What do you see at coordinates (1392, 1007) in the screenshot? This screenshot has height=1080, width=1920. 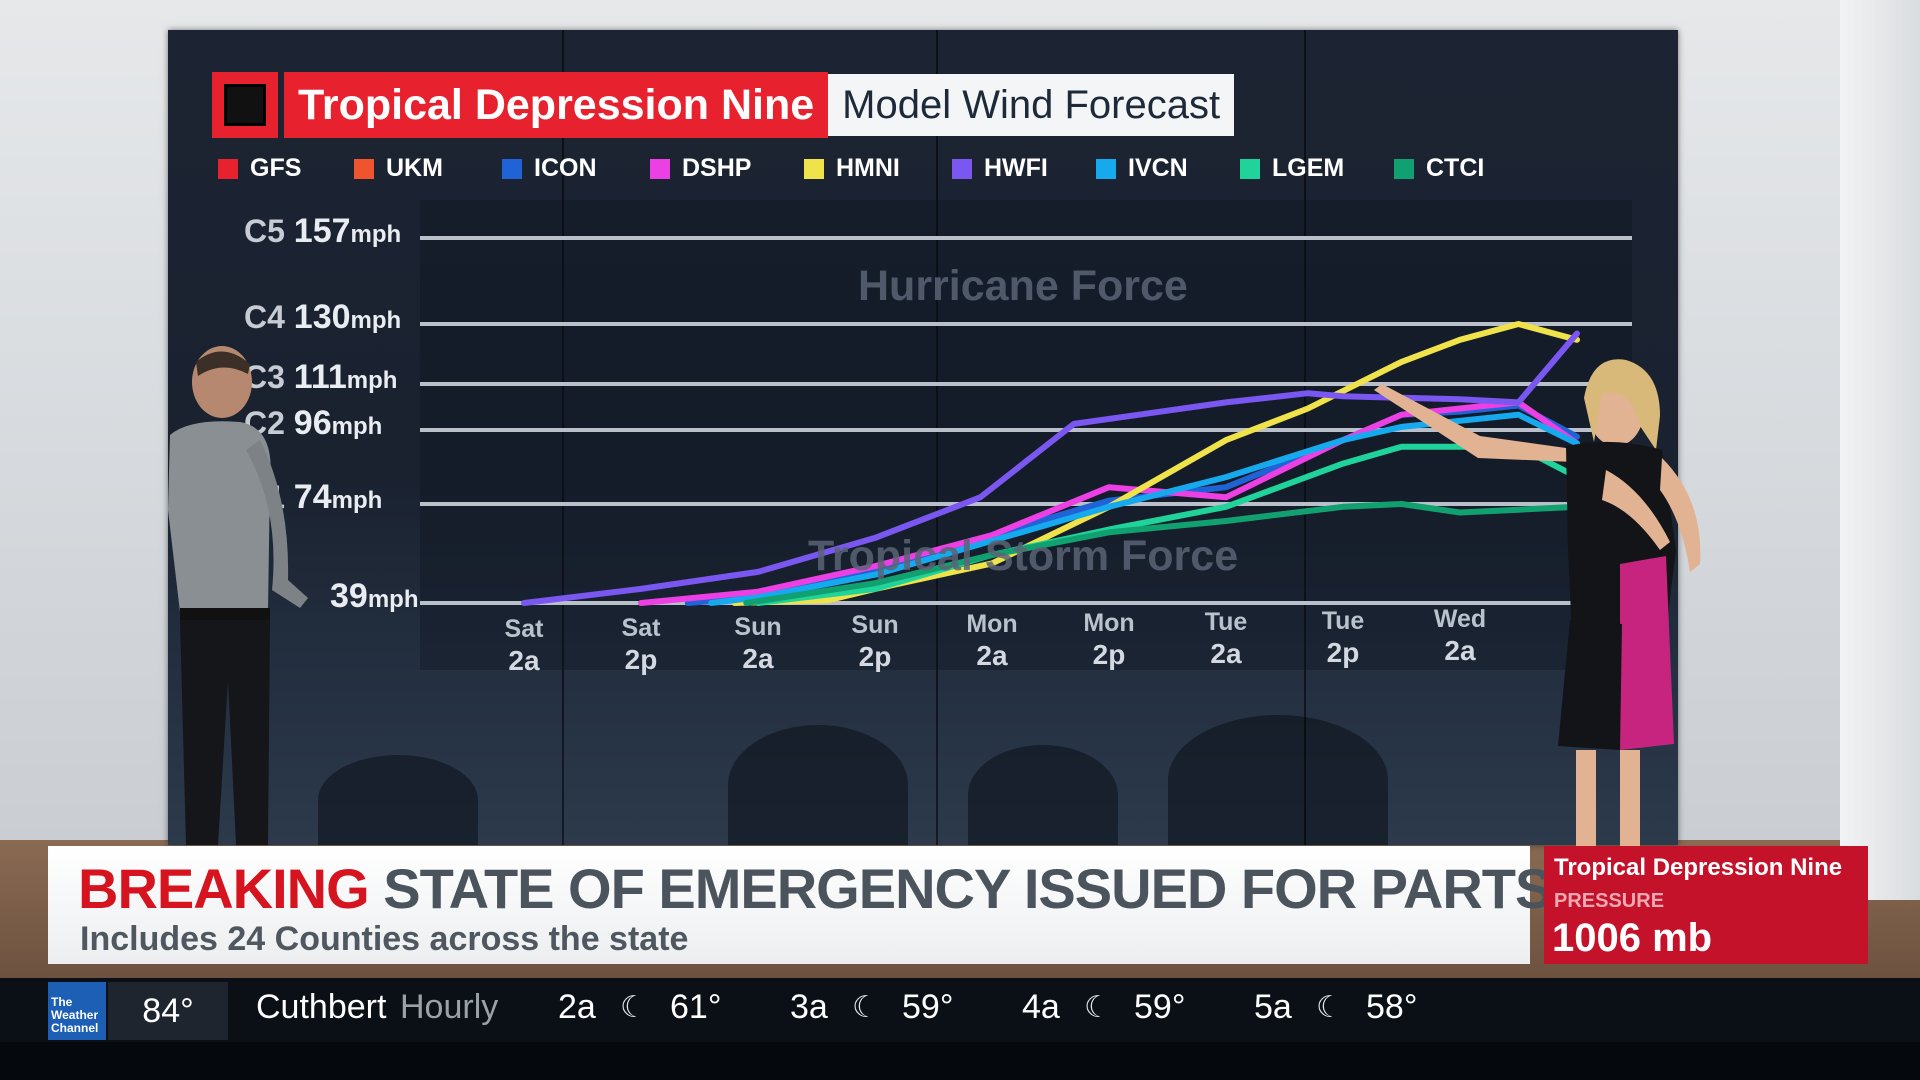 I see `hourly-temp: 58°` at bounding box center [1392, 1007].